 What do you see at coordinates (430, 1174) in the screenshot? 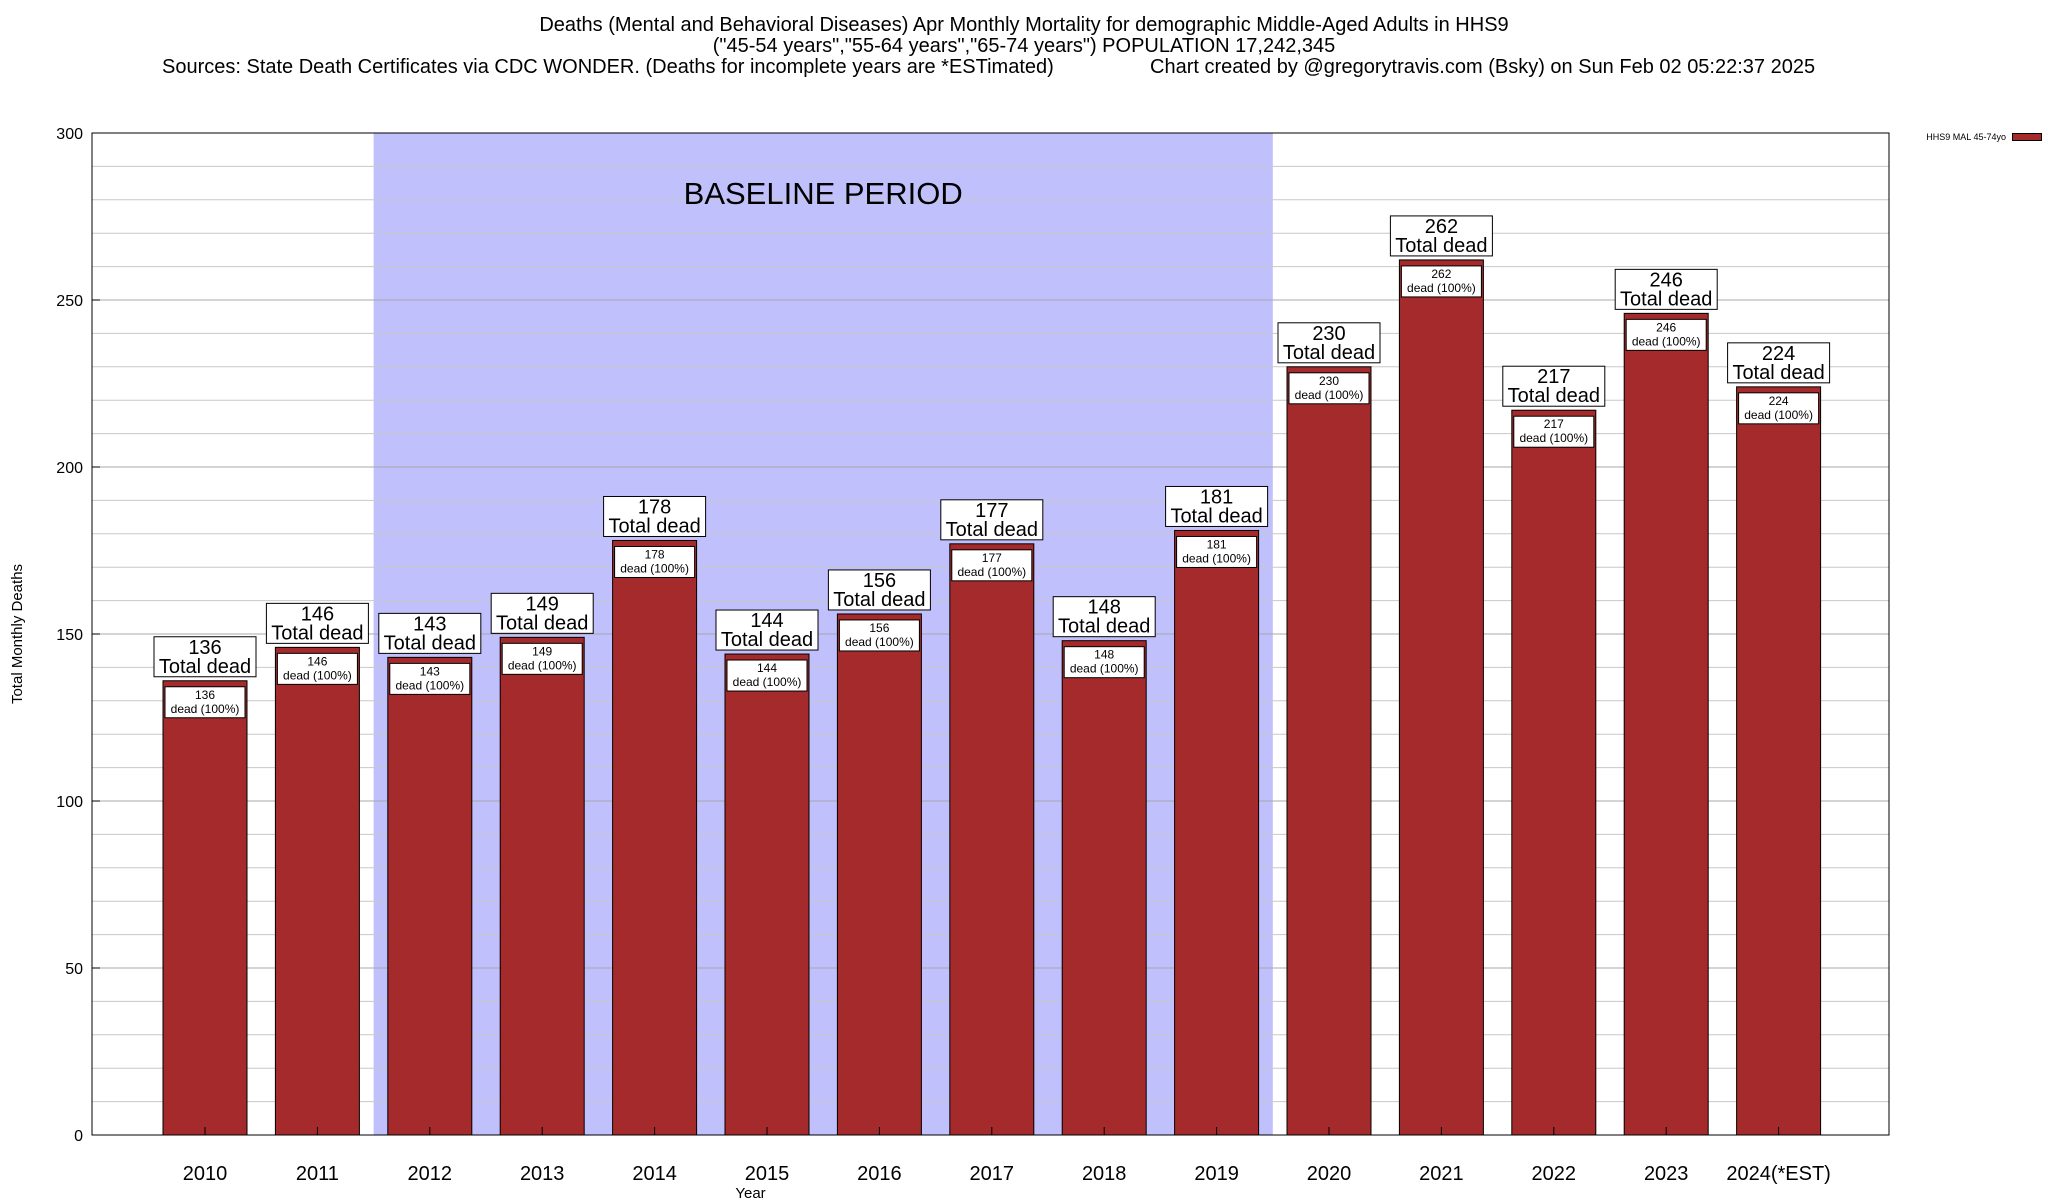
I see `x-tick-label: 2012` at bounding box center [430, 1174].